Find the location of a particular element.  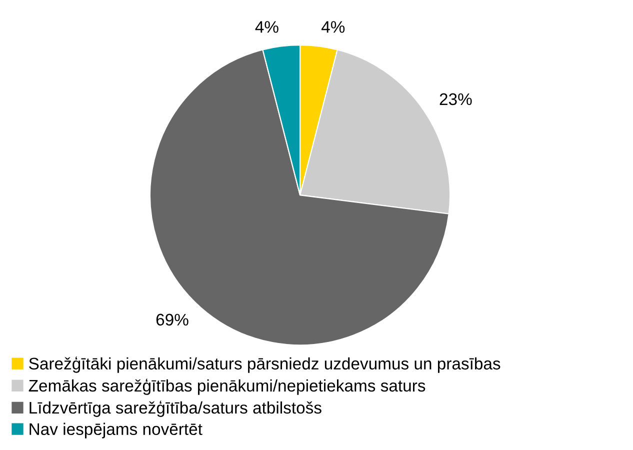

data-label: 69% is located at coordinates (172, 320).